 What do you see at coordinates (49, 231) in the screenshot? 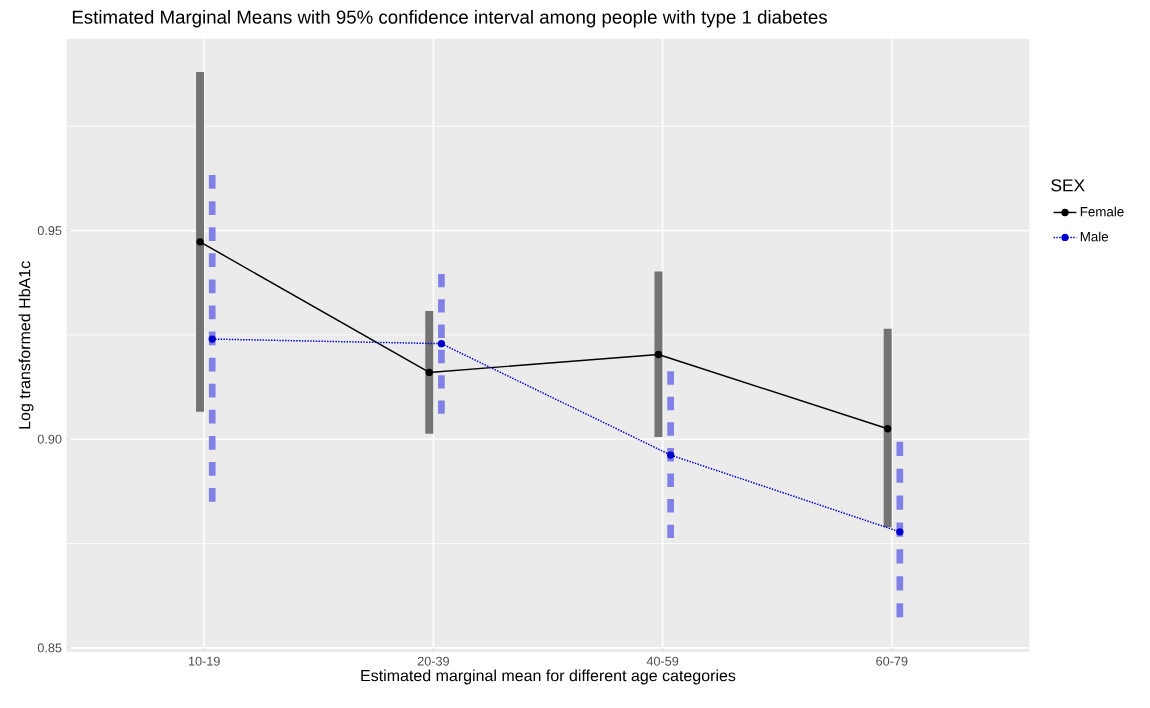
I see `y-tick-label: 0.95` at bounding box center [49, 231].